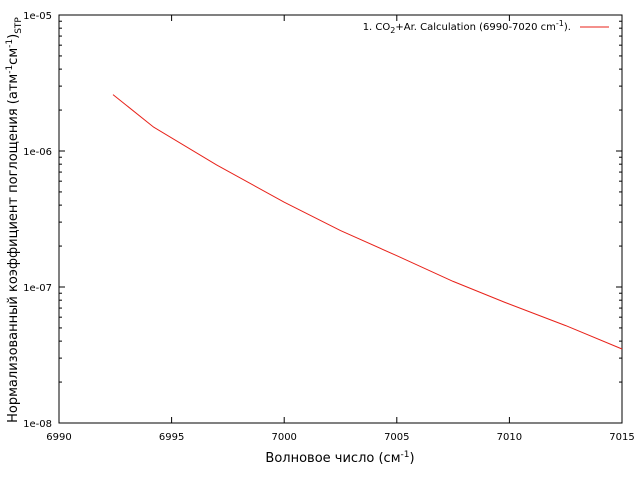  I want to click on y-tick-label: 1e-08, so click(37, 424).